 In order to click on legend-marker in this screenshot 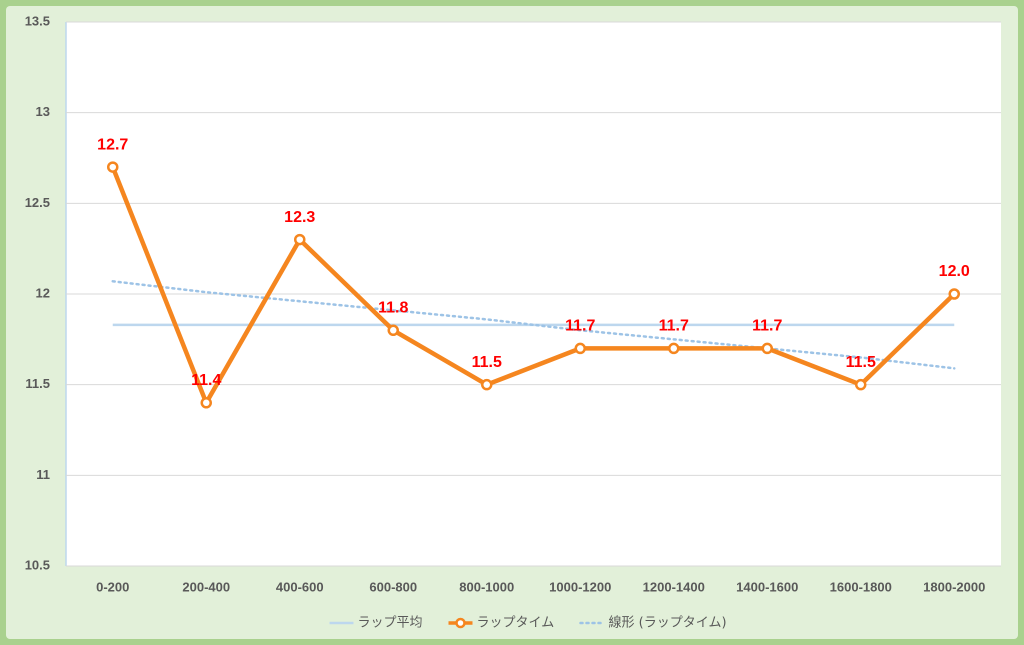, I will do `click(460, 623)`.